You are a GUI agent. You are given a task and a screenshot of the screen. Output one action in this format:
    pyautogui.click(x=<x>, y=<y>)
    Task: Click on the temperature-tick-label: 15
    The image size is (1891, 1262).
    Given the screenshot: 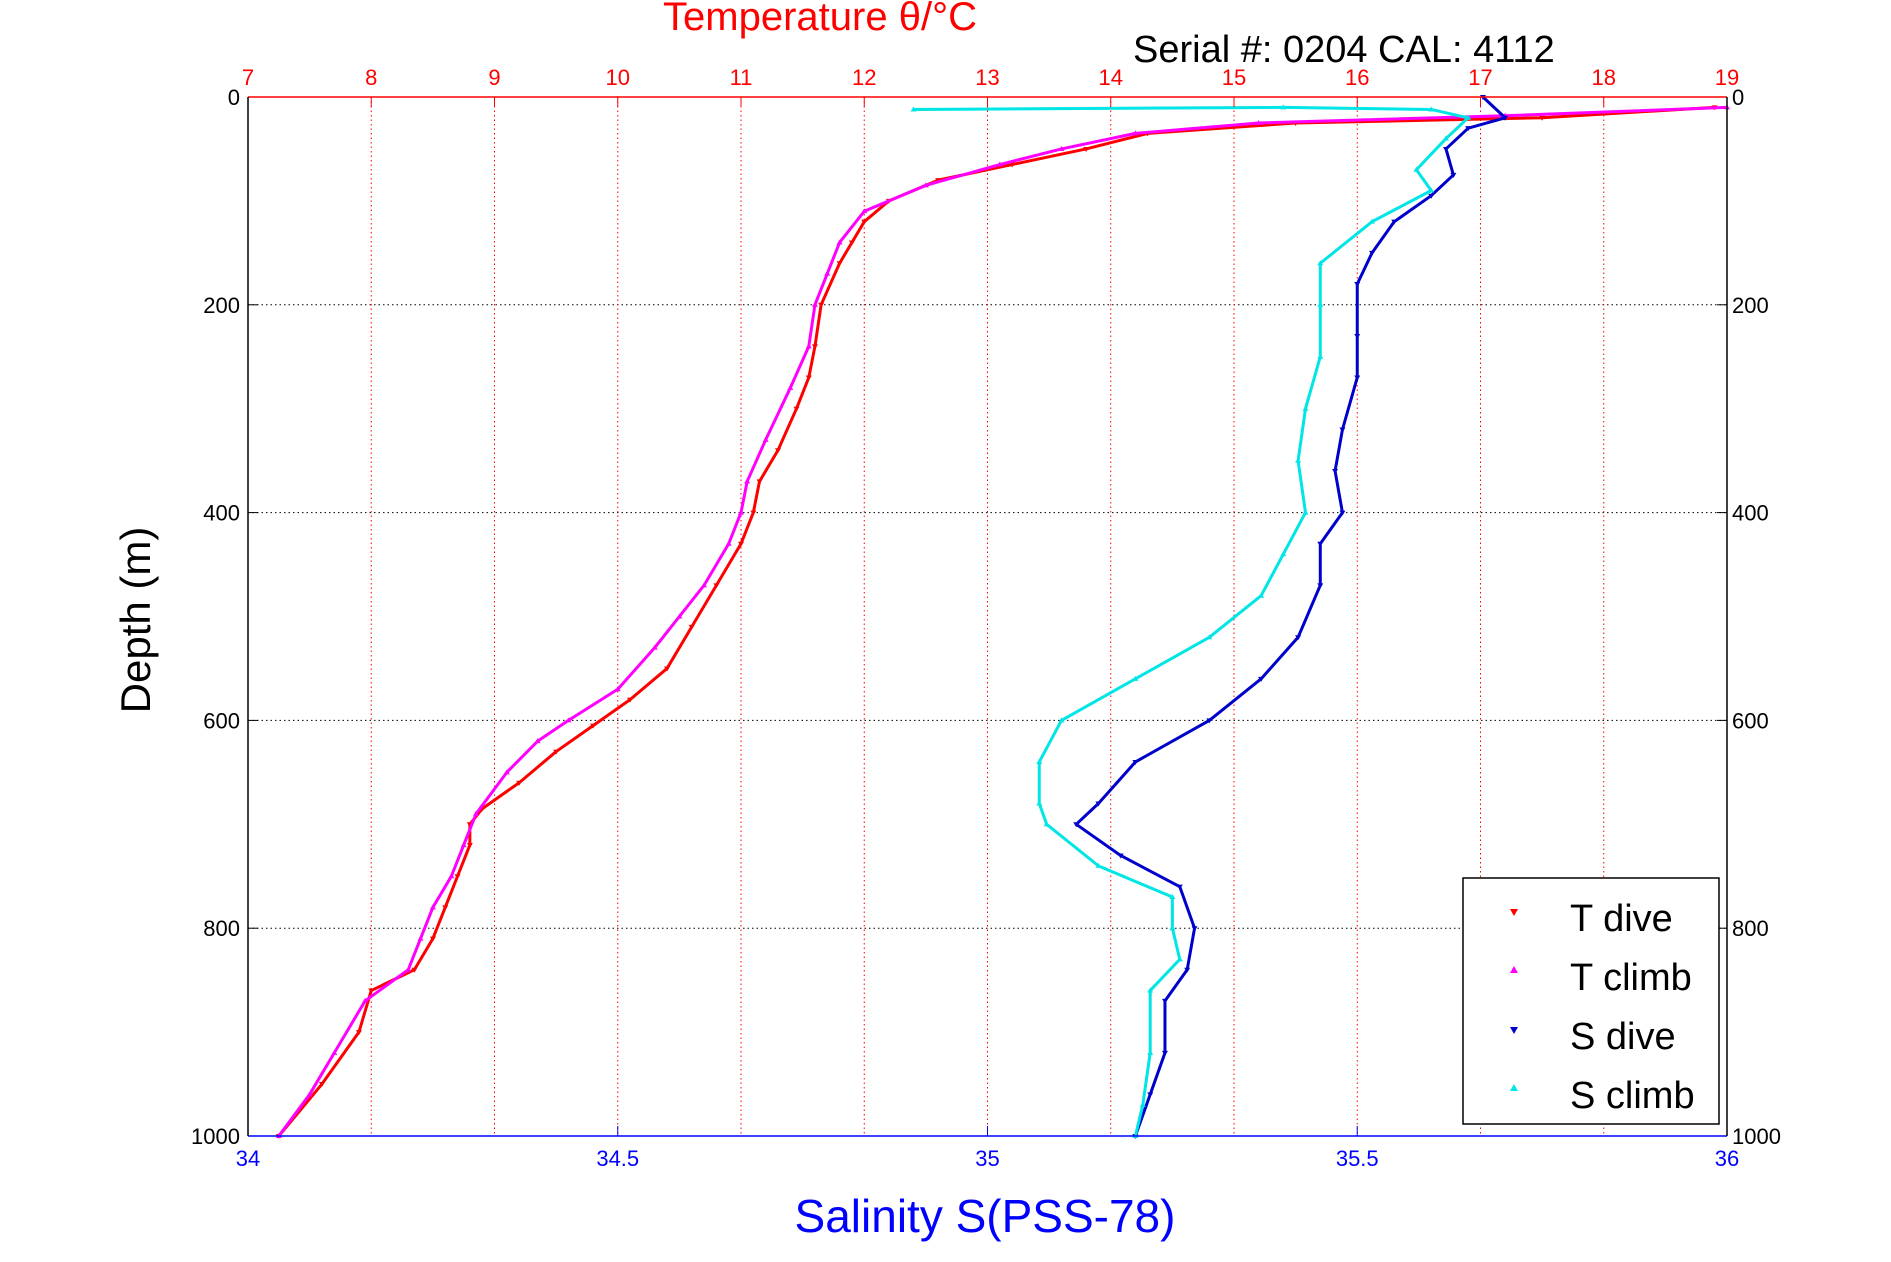 What is the action you would take?
    pyautogui.click(x=1234, y=77)
    